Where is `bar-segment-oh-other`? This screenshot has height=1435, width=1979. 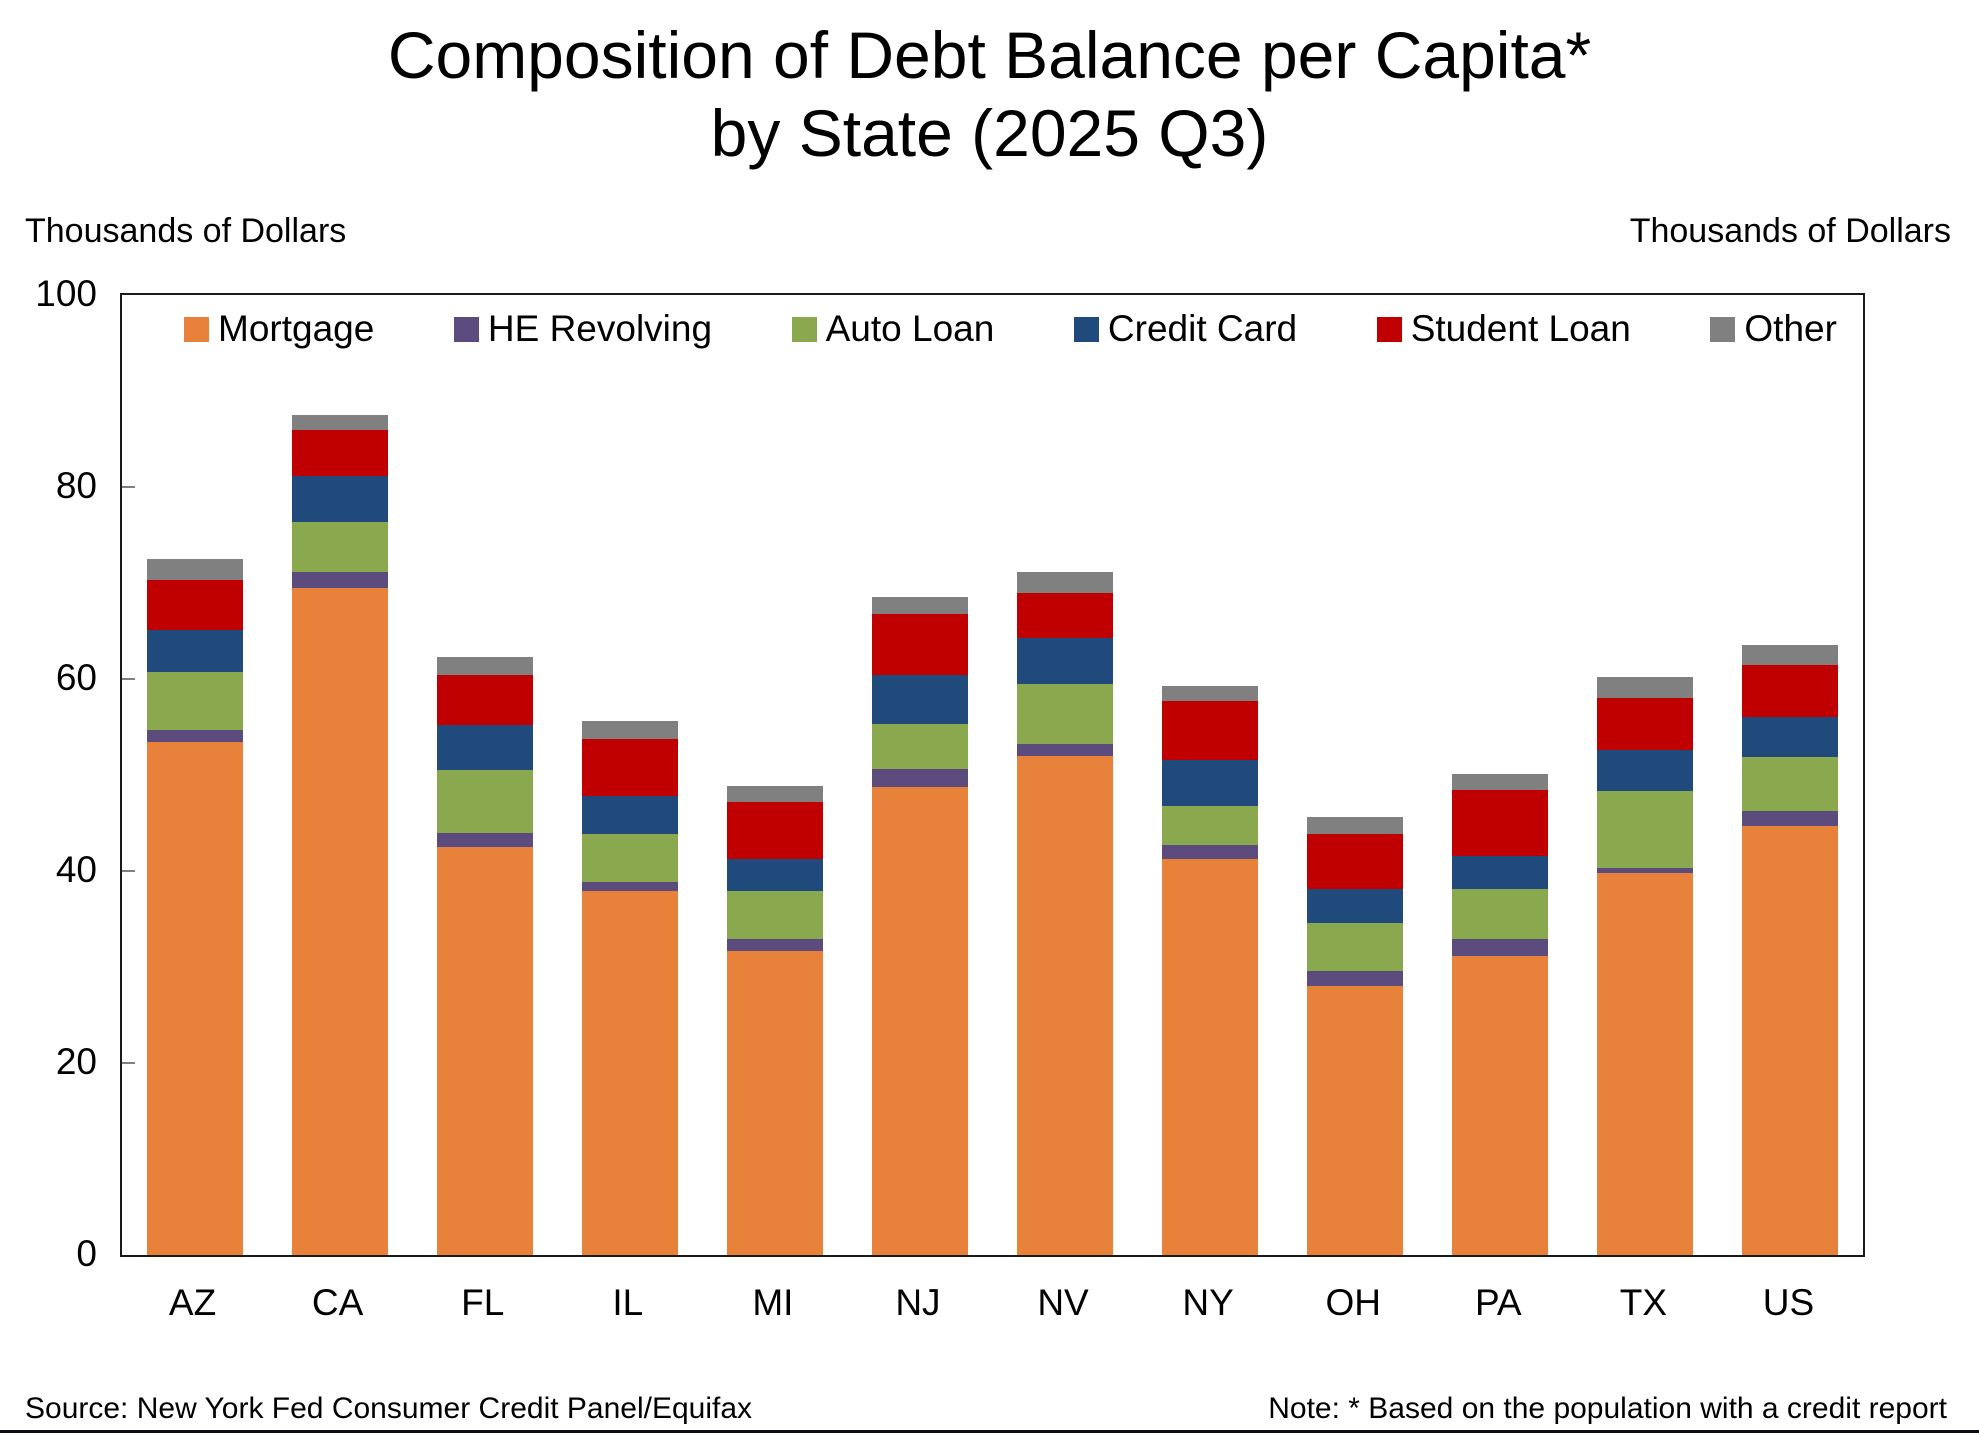
bar-segment-oh-other is located at coordinates (1355, 825).